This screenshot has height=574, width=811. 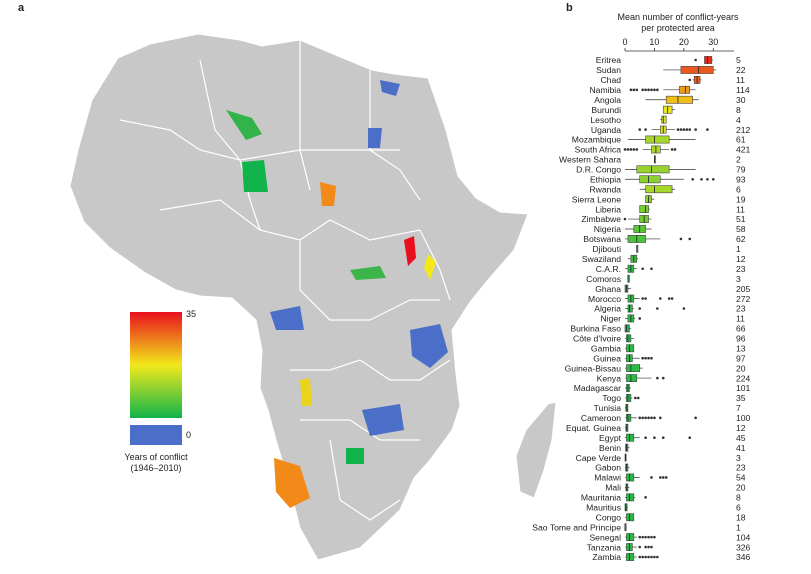 What do you see at coordinates (741, 398) in the screenshot?
I see `sample-size-label: 35` at bounding box center [741, 398].